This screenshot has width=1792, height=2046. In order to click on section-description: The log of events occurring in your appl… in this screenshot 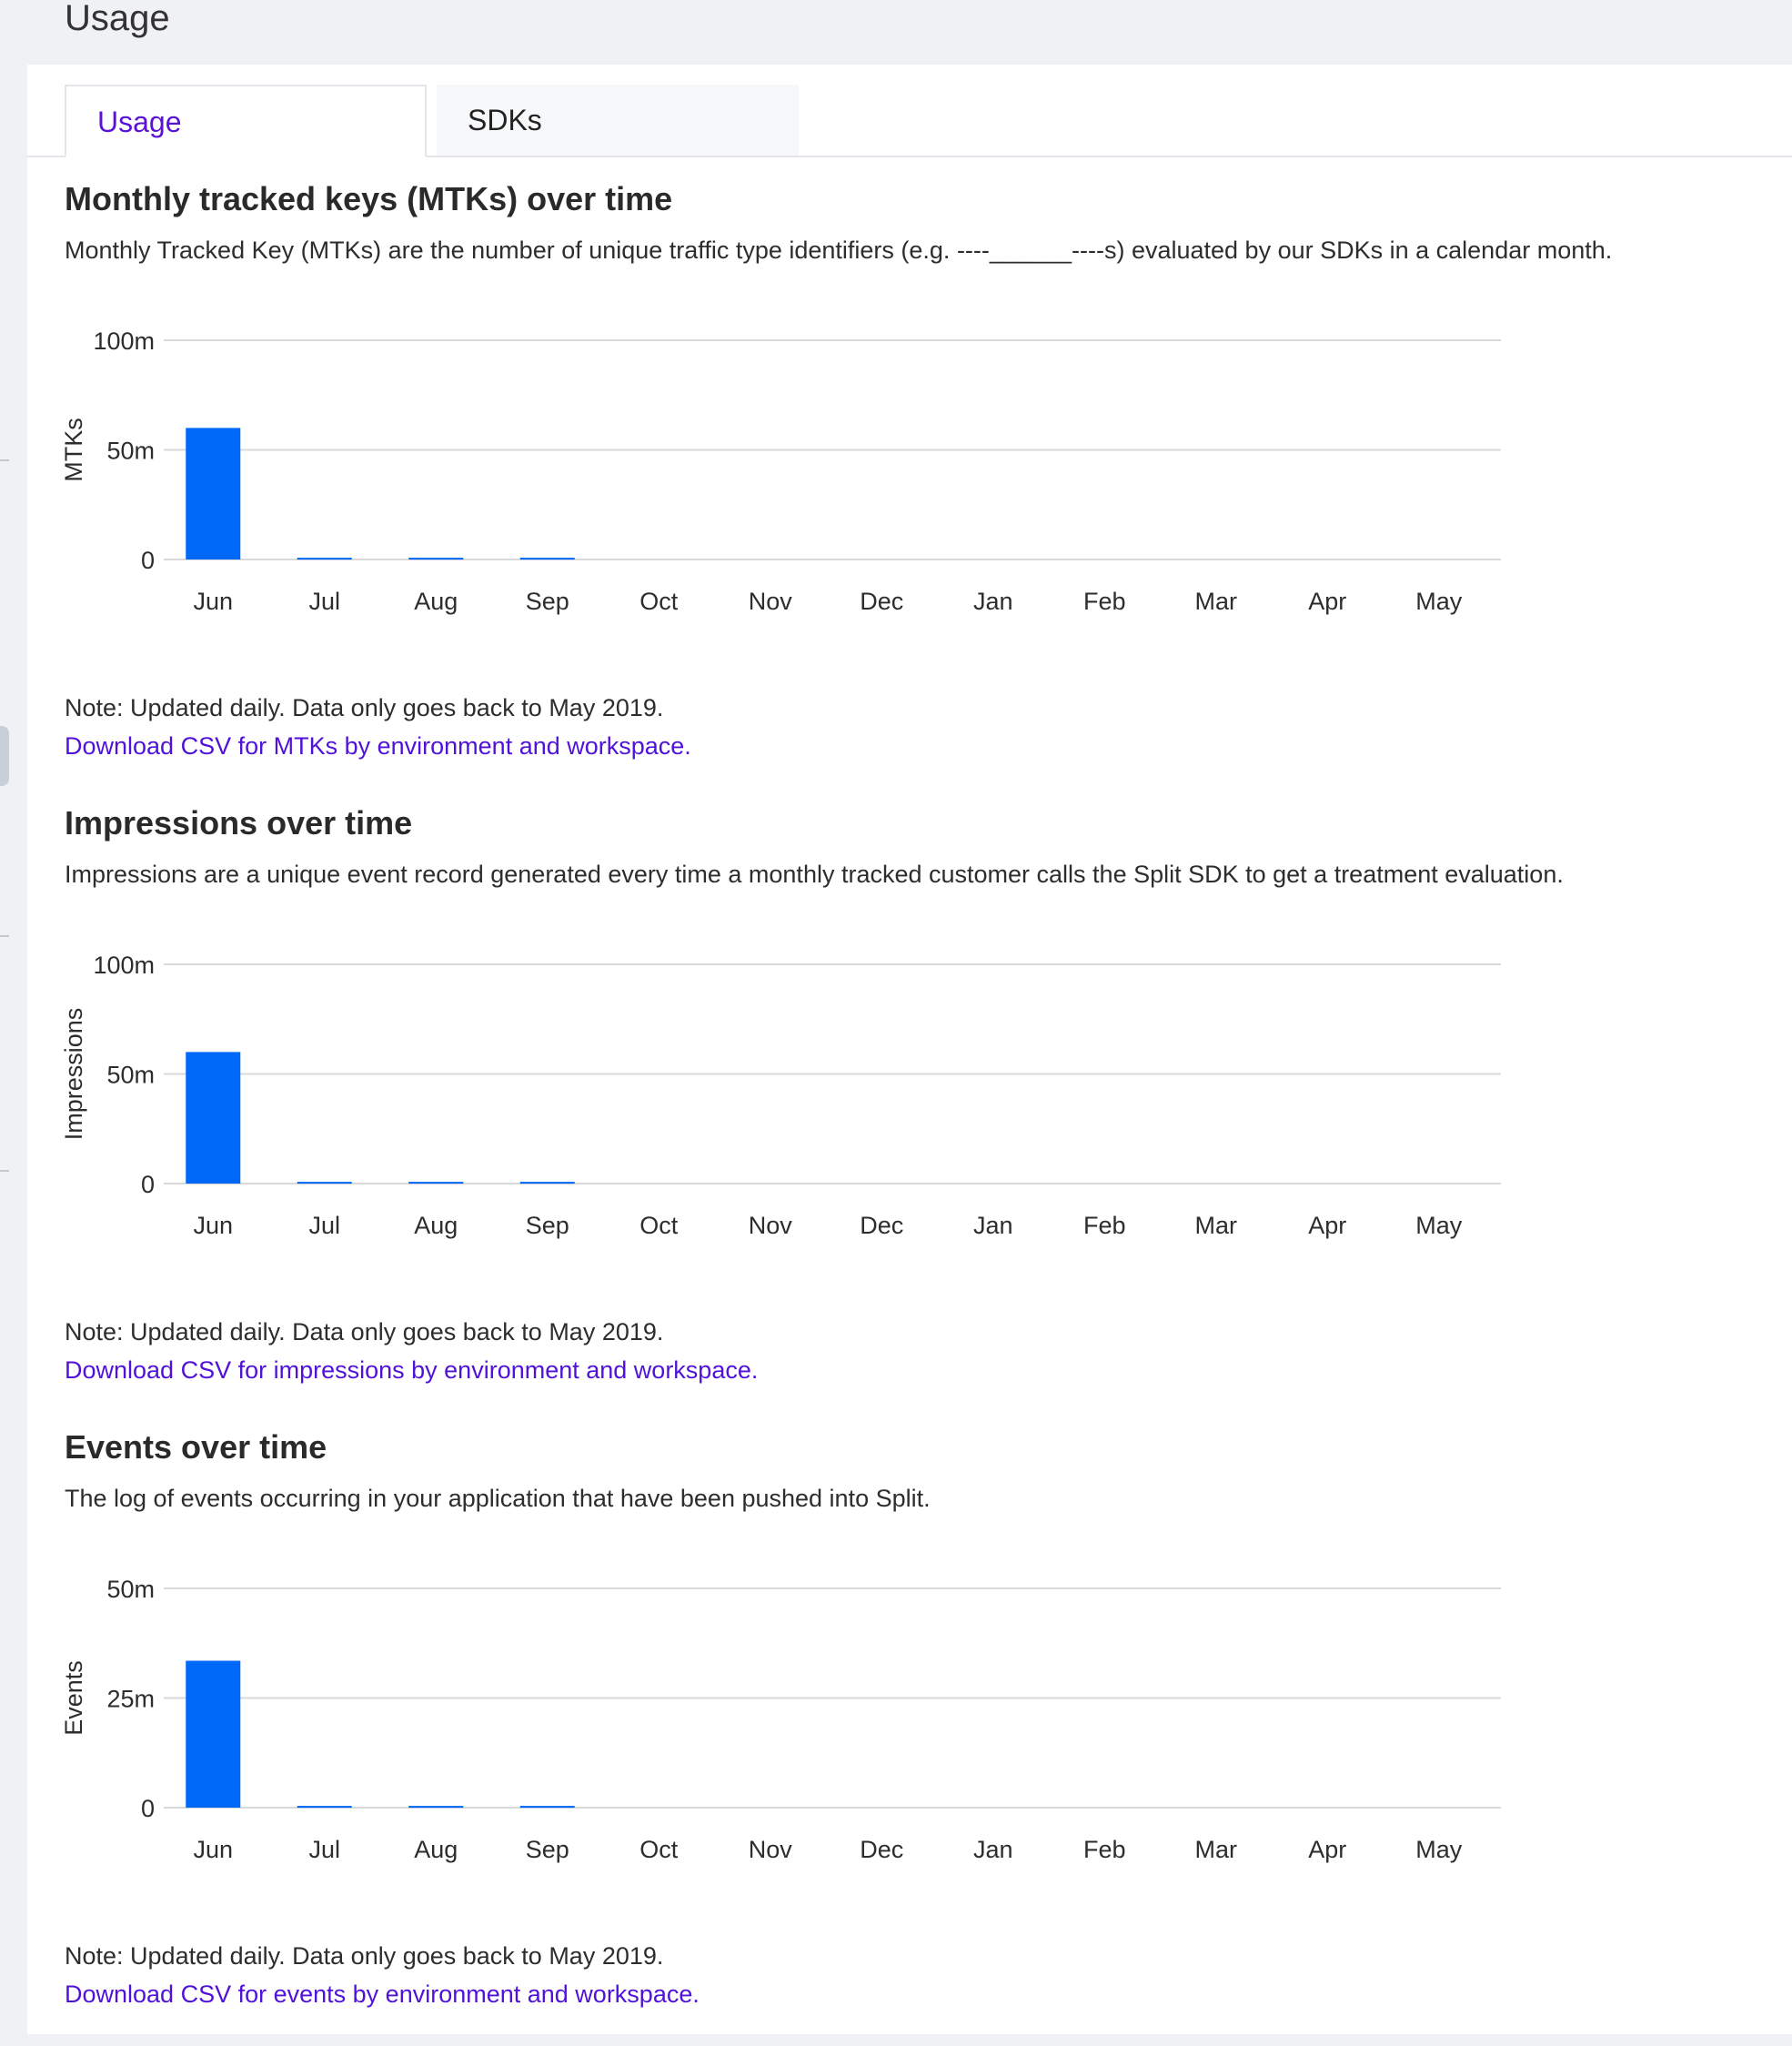, I will do `click(498, 1498)`.